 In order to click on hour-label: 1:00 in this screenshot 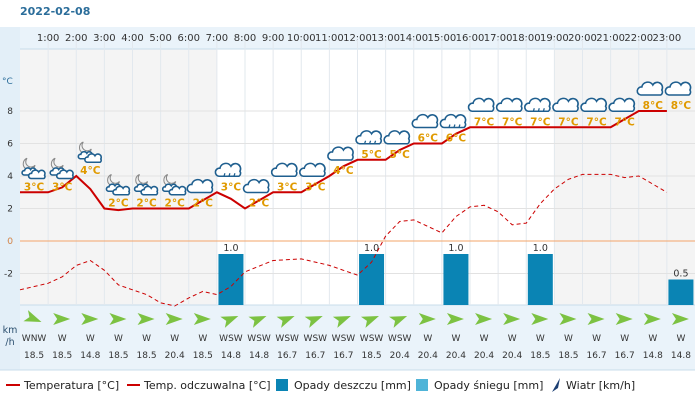, I will do `click(48, 38)`.